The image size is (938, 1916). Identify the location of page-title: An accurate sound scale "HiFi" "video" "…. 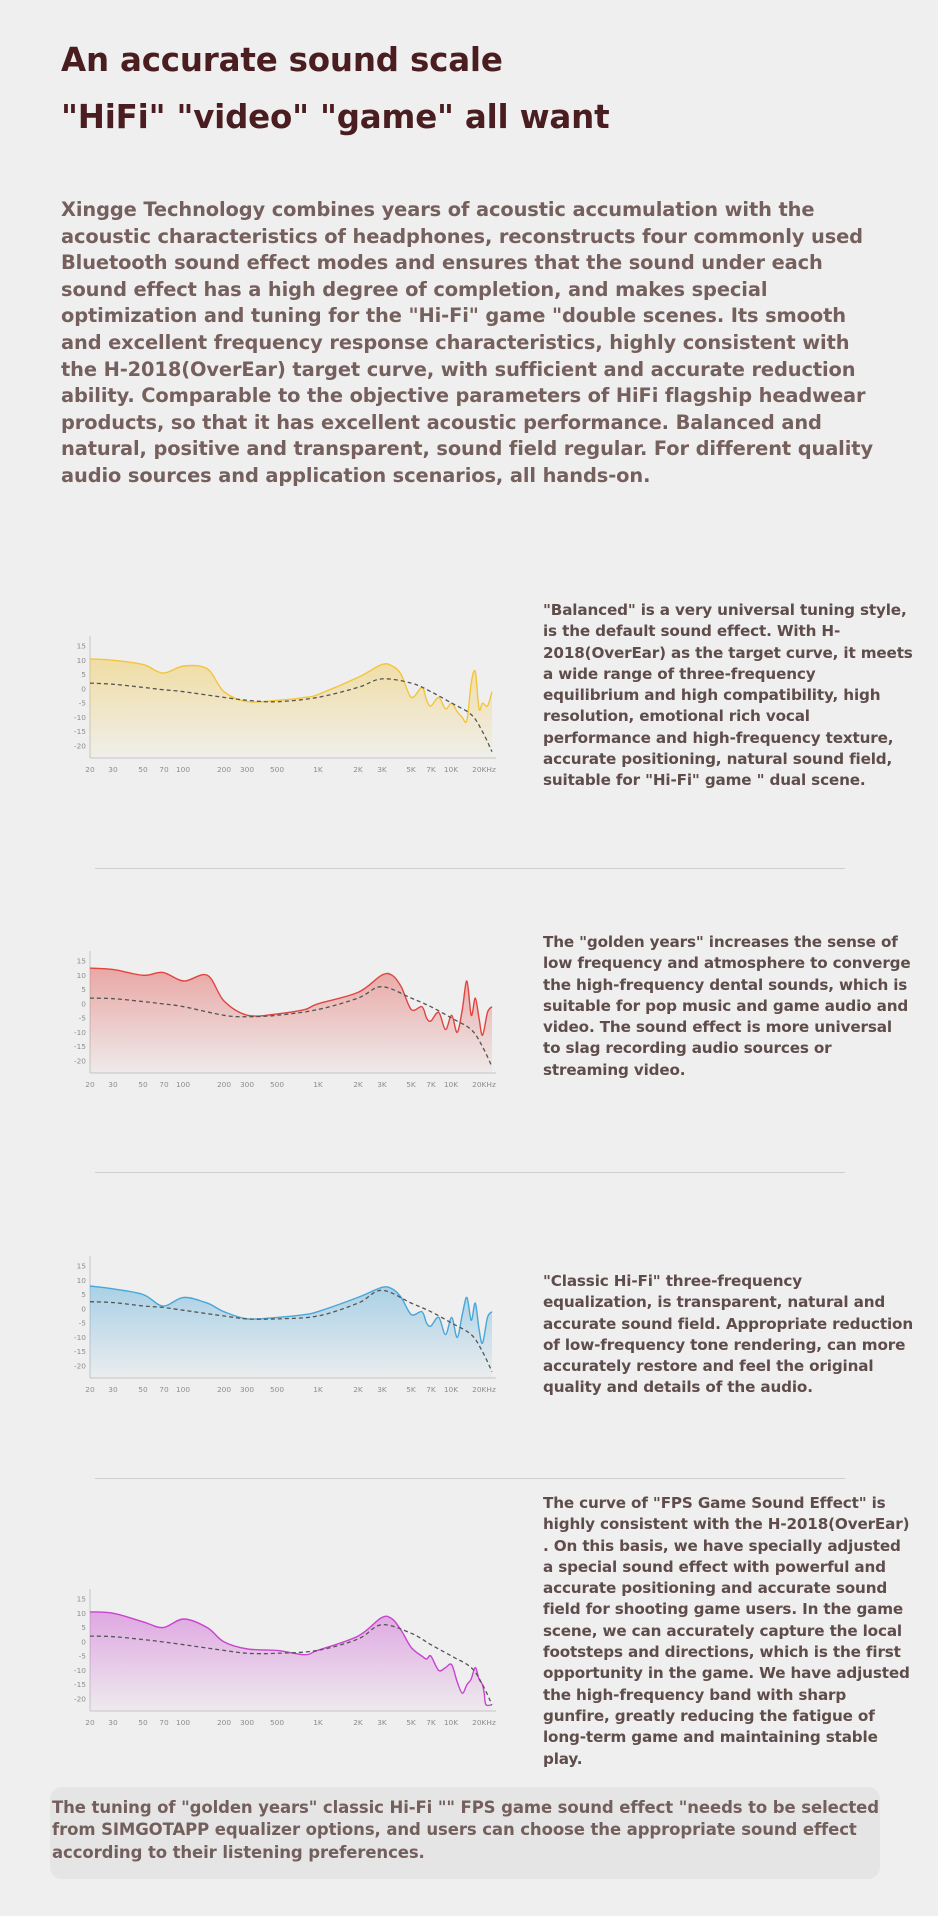
(471, 89).